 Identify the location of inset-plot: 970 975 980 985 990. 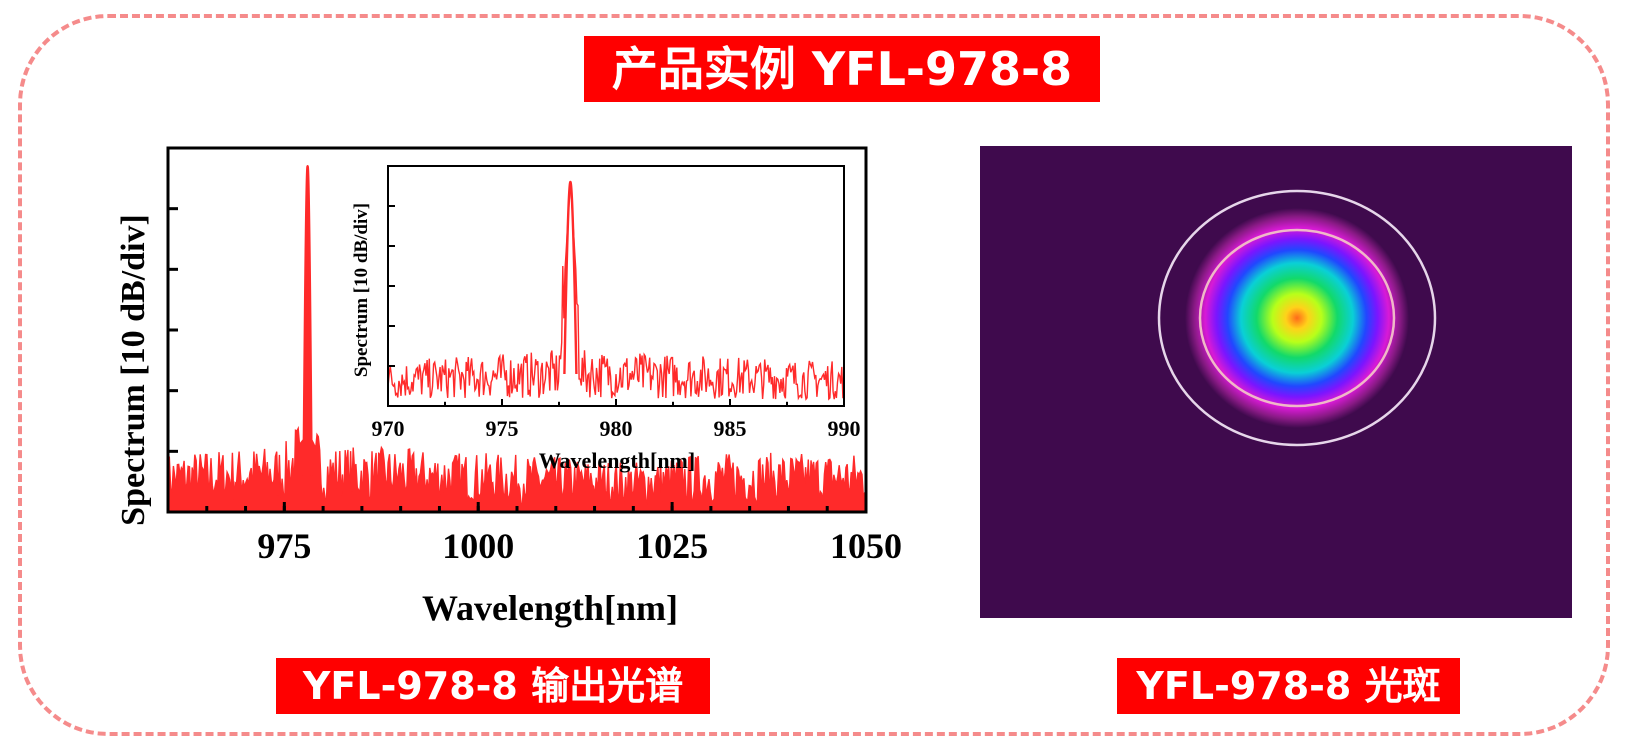
(616, 303).